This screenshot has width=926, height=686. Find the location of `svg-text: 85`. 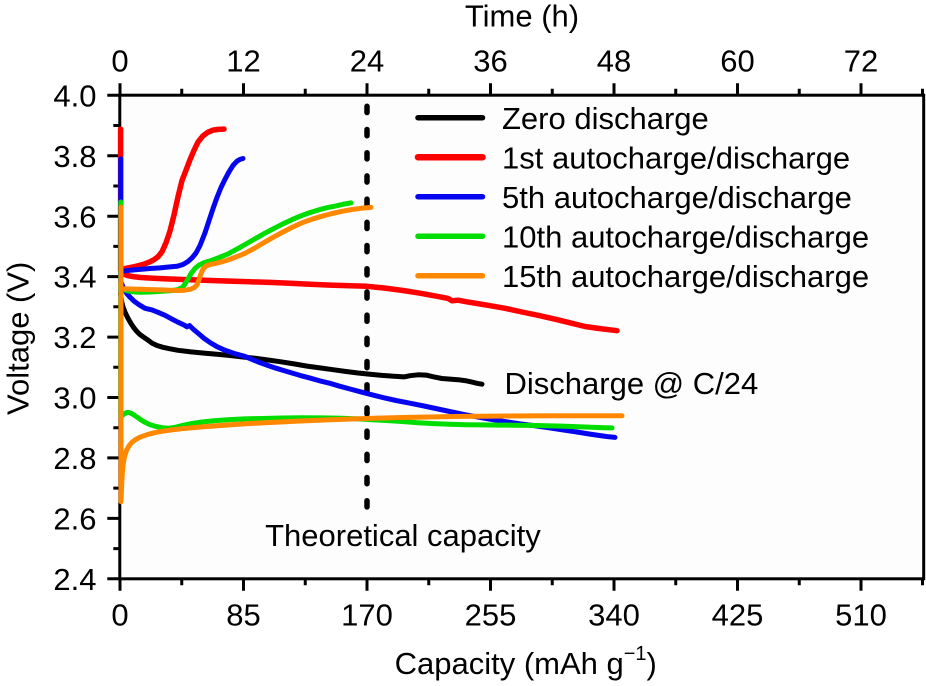

svg-text: 85 is located at coordinates (243, 614).